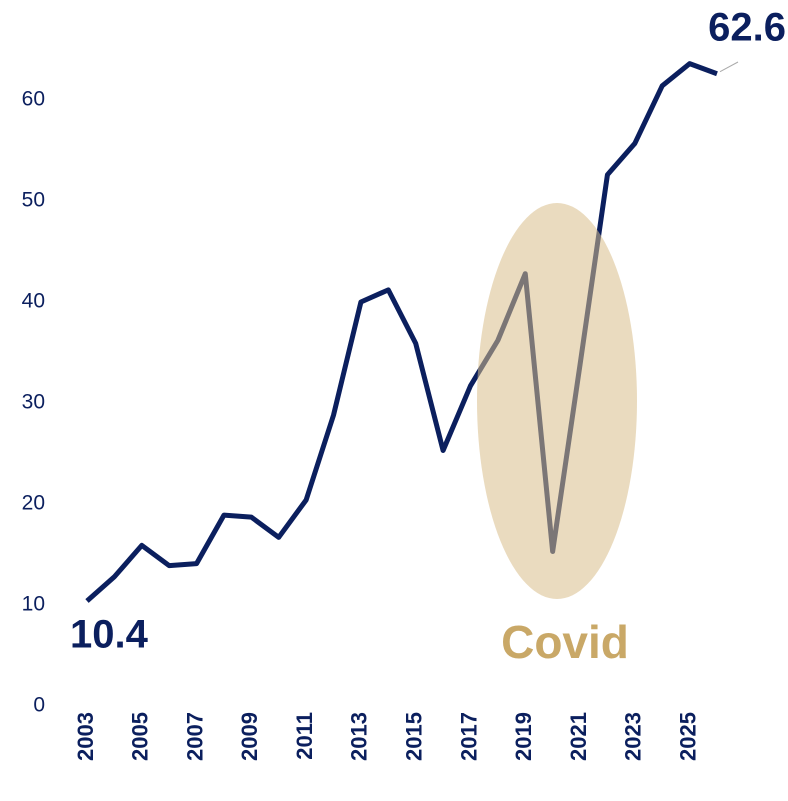 The width and height of the screenshot is (788, 801). I want to click on x-tick-label: 2015, so click(414, 736).